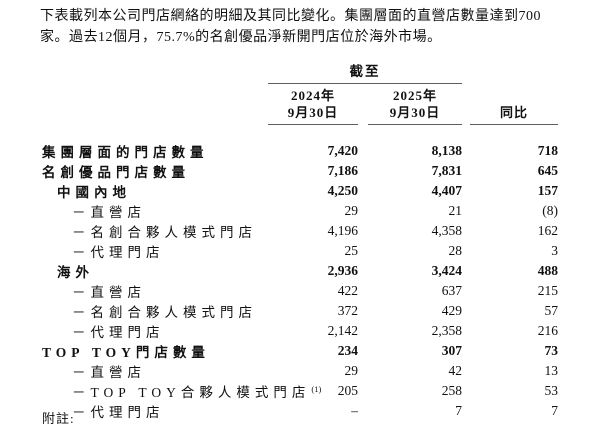 The height and width of the screenshot is (427, 600). Describe the element at coordinates (299, 311) in the screenshot. I see `table-row: －名創合夥人模式門店 372 429 57` at that location.